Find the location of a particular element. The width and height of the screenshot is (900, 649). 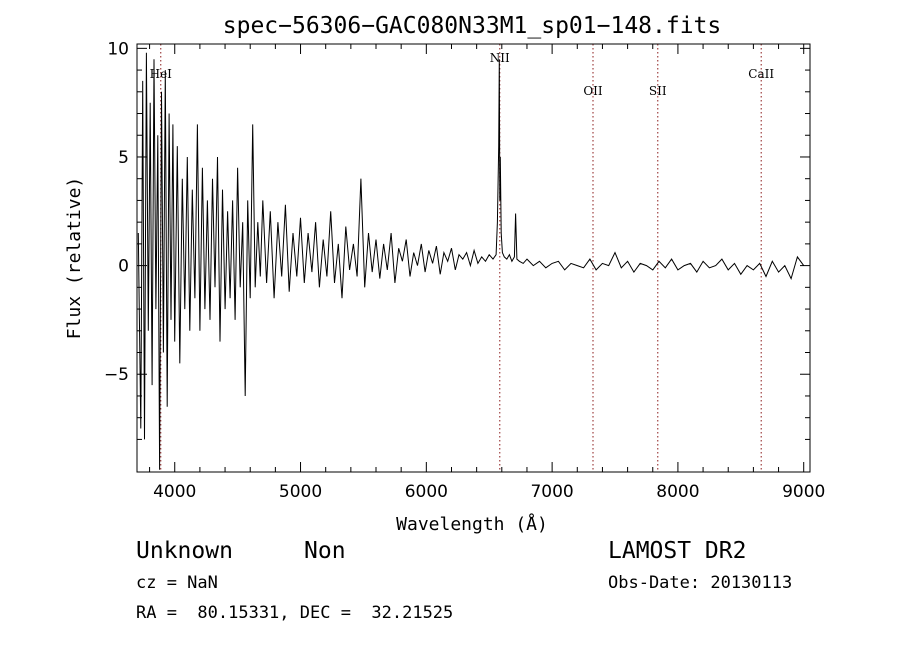

x-tick-label: 6000 is located at coordinates (426, 492).